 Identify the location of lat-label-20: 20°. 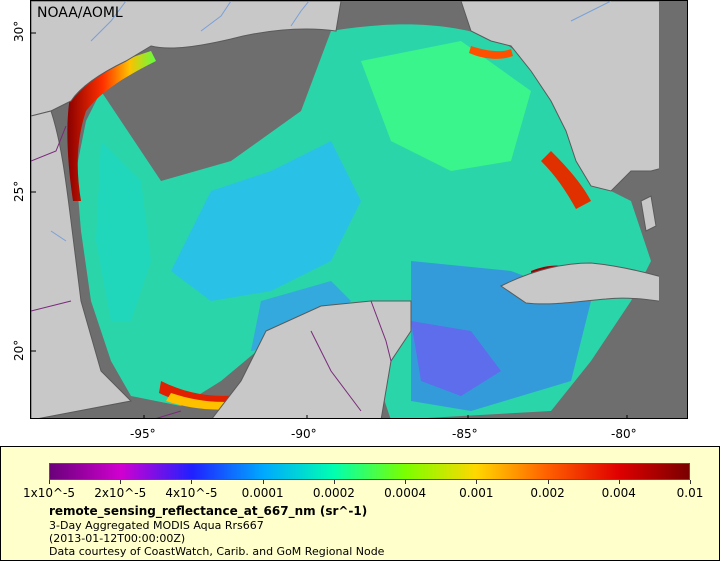
(19, 350).